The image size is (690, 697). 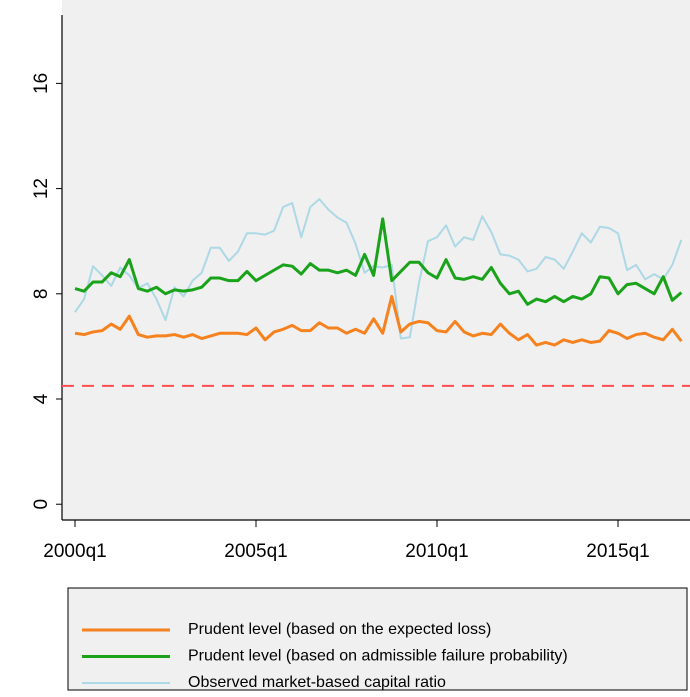 What do you see at coordinates (617, 551) in the screenshot?
I see `x-tick-label: 2015q1` at bounding box center [617, 551].